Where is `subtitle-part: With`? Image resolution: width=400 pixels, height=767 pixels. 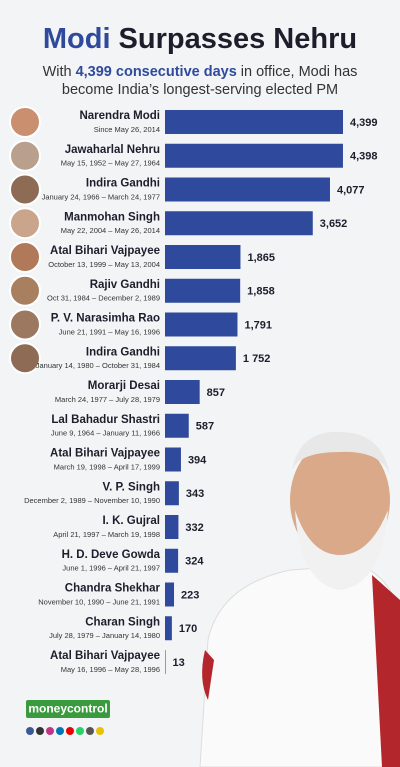 subtitle-part: With is located at coordinates (57, 72).